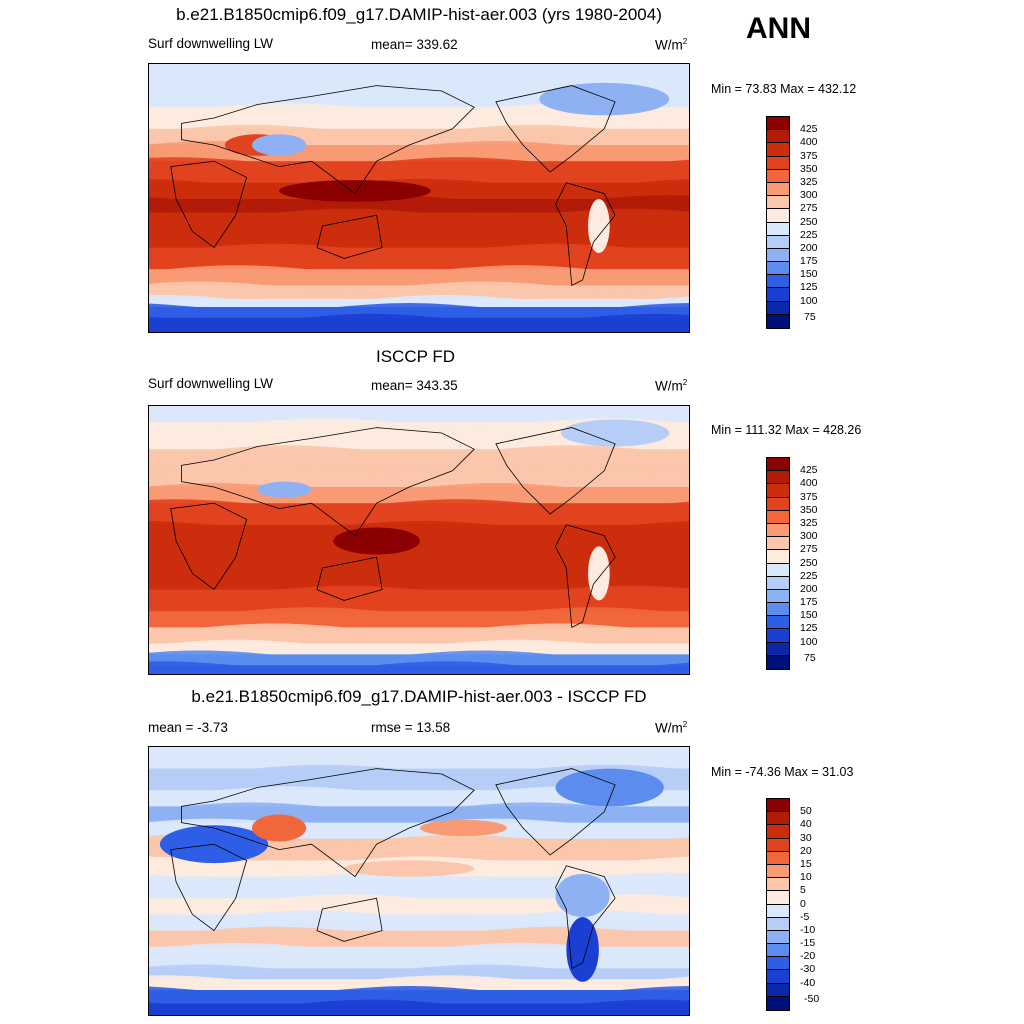  Describe the element at coordinates (782, 772) in the screenshot. I see `panel-3-minmax: Min = -74.36 Max = 31.03` at that location.